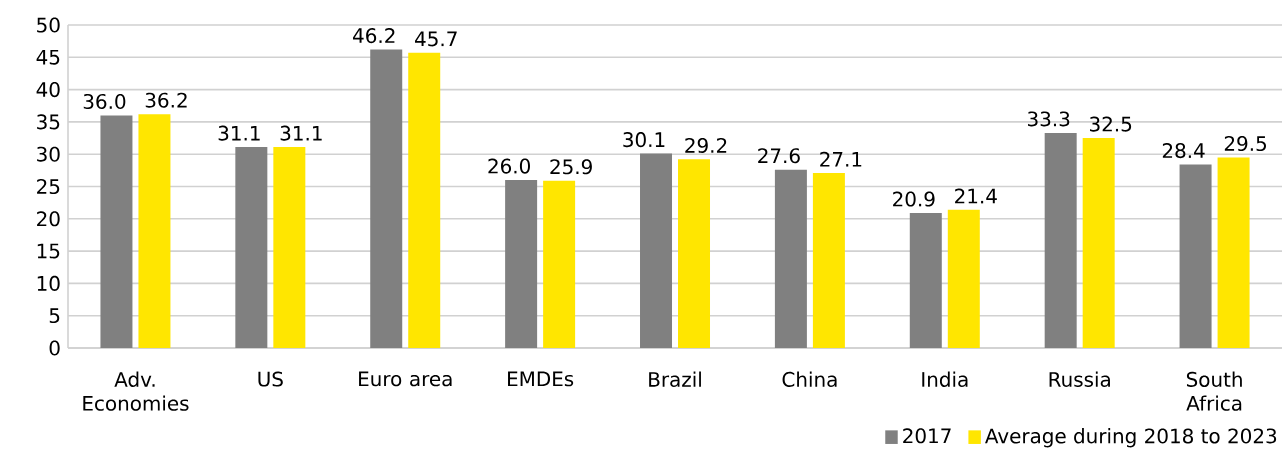 Image resolution: width=1286 pixels, height=454 pixels. I want to click on y-tick-label: 45, so click(48, 57).